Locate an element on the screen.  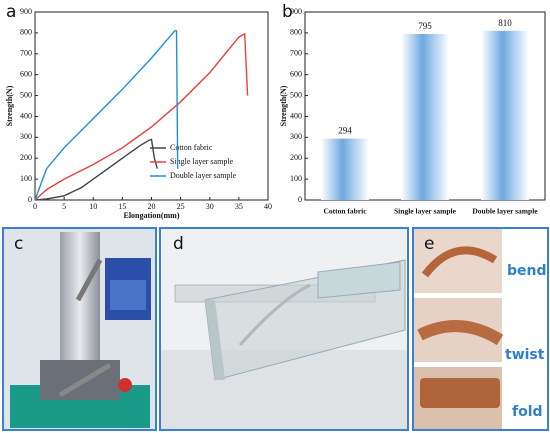
panel-label: b is located at coordinates (287, 12).